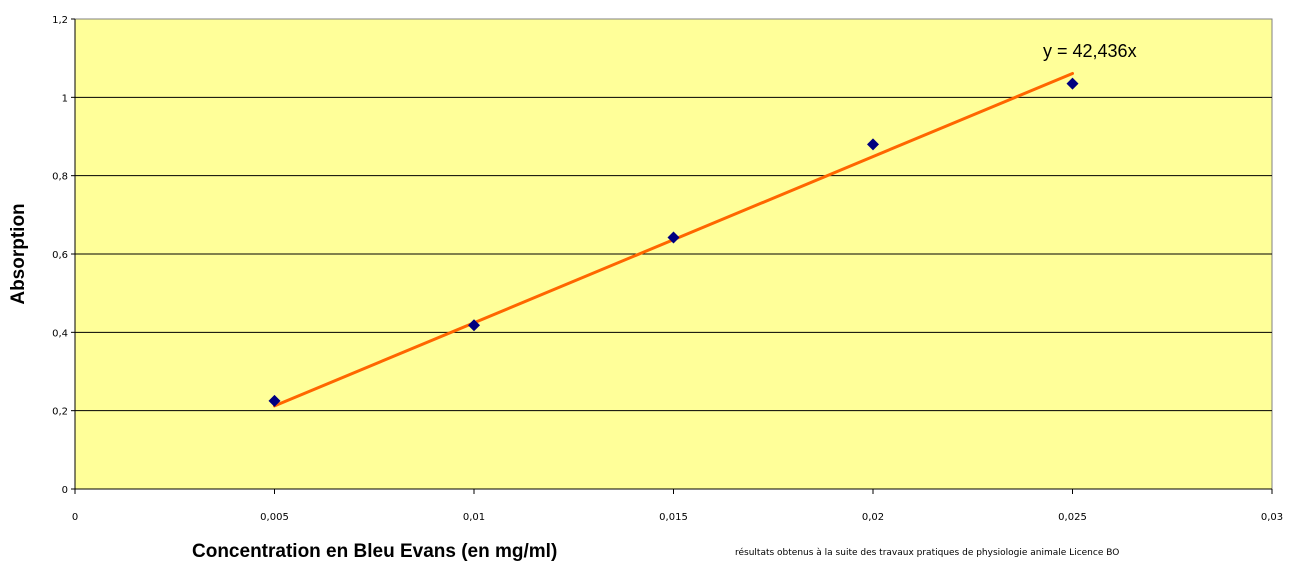 The height and width of the screenshot is (565, 1296). I want to click on y-tick-label: 0, so click(65, 490).